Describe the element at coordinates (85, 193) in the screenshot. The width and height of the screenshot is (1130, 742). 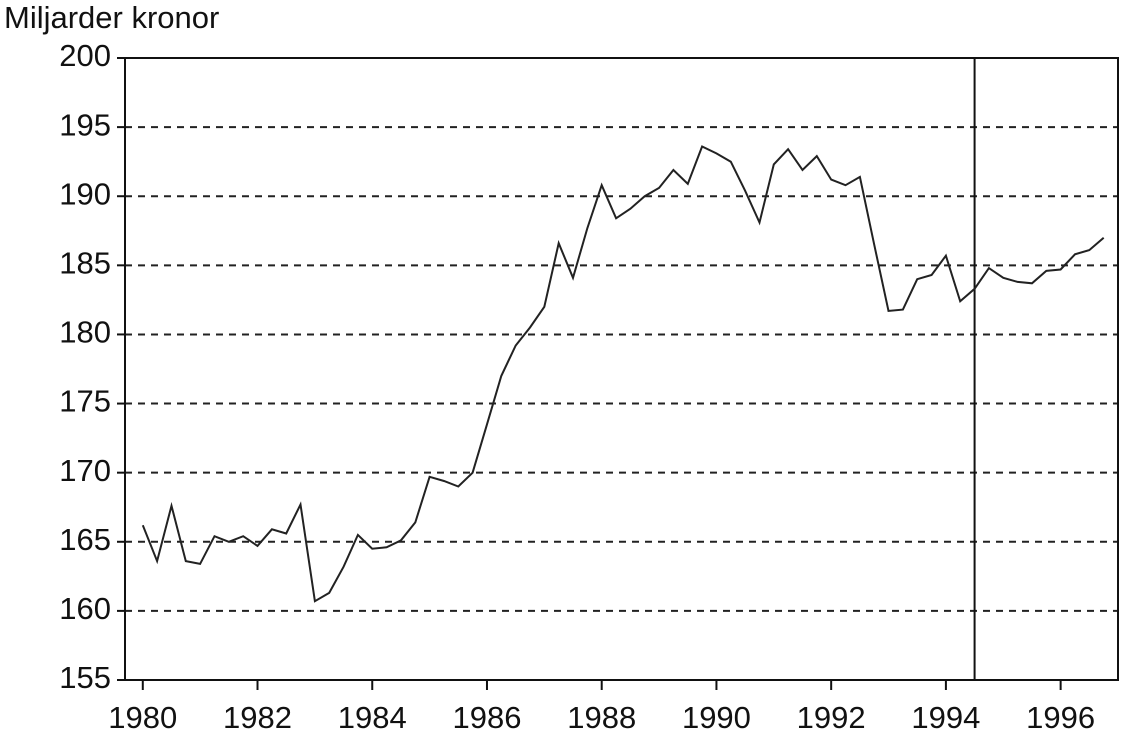
I see `y-tick-label: 190` at that location.